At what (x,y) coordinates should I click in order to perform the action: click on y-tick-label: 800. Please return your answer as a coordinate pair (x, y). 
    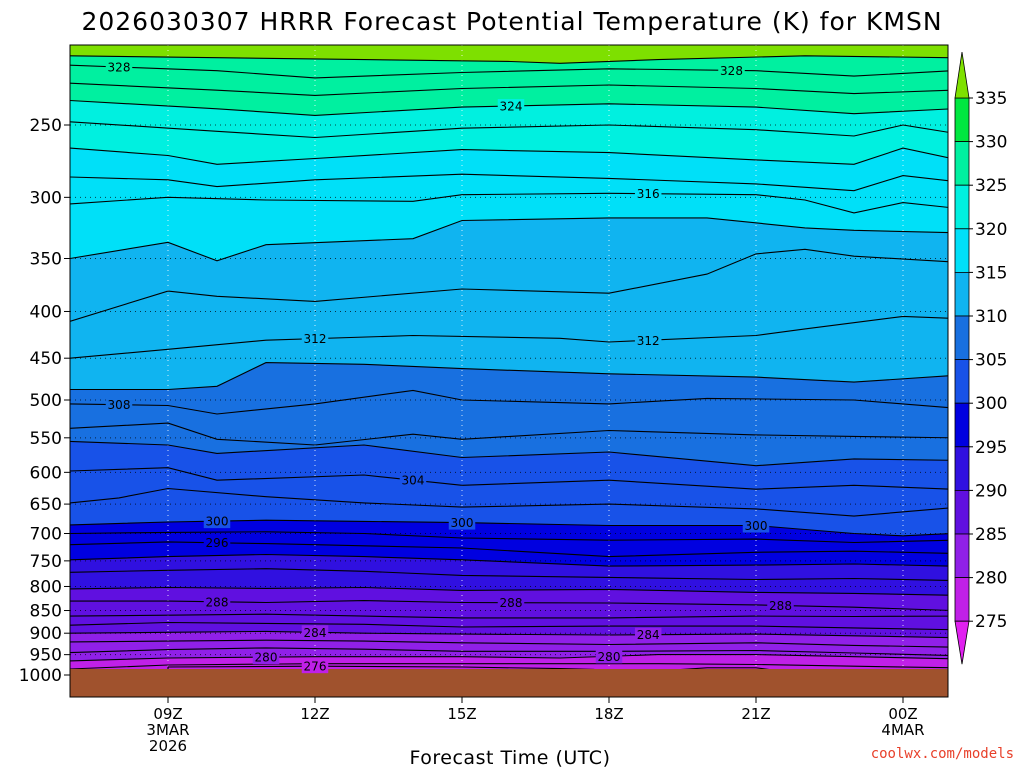
    Looking at the image, I should click on (46, 587).